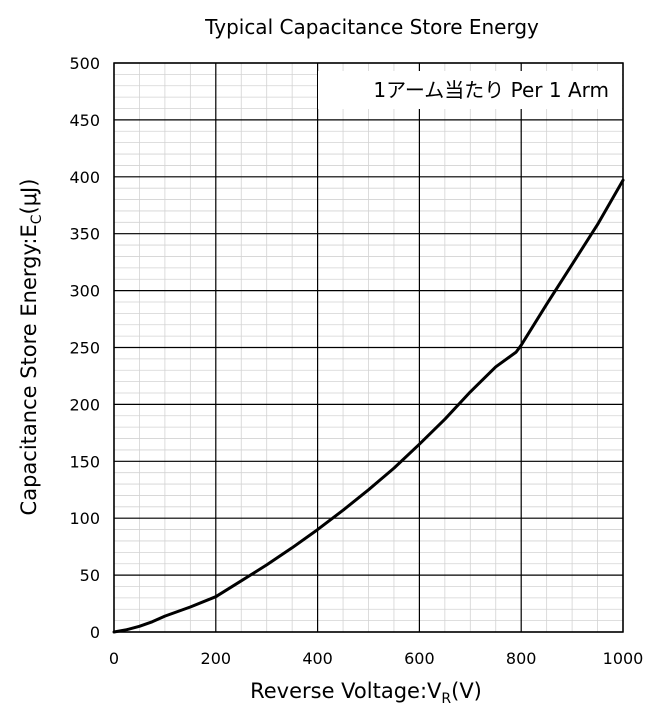 The height and width of the screenshot is (706, 661). Describe the element at coordinates (84, 291) in the screenshot. I see `y-tick-label: 300` at that location.